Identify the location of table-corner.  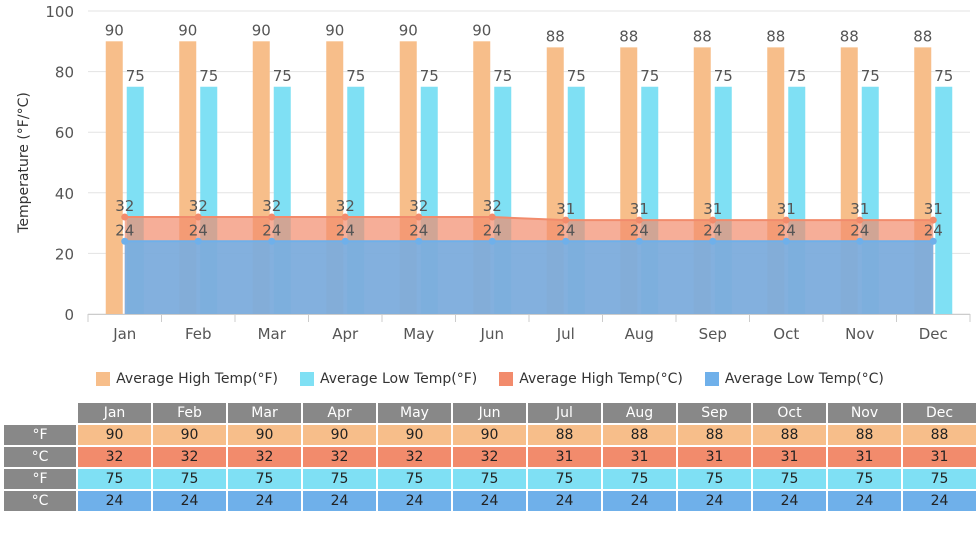
(40, 413).